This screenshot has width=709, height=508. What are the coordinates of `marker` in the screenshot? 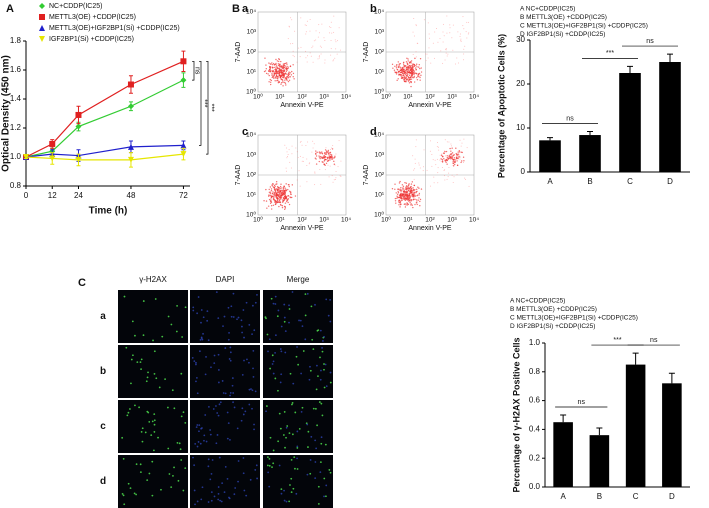 It's located at (42, 17).